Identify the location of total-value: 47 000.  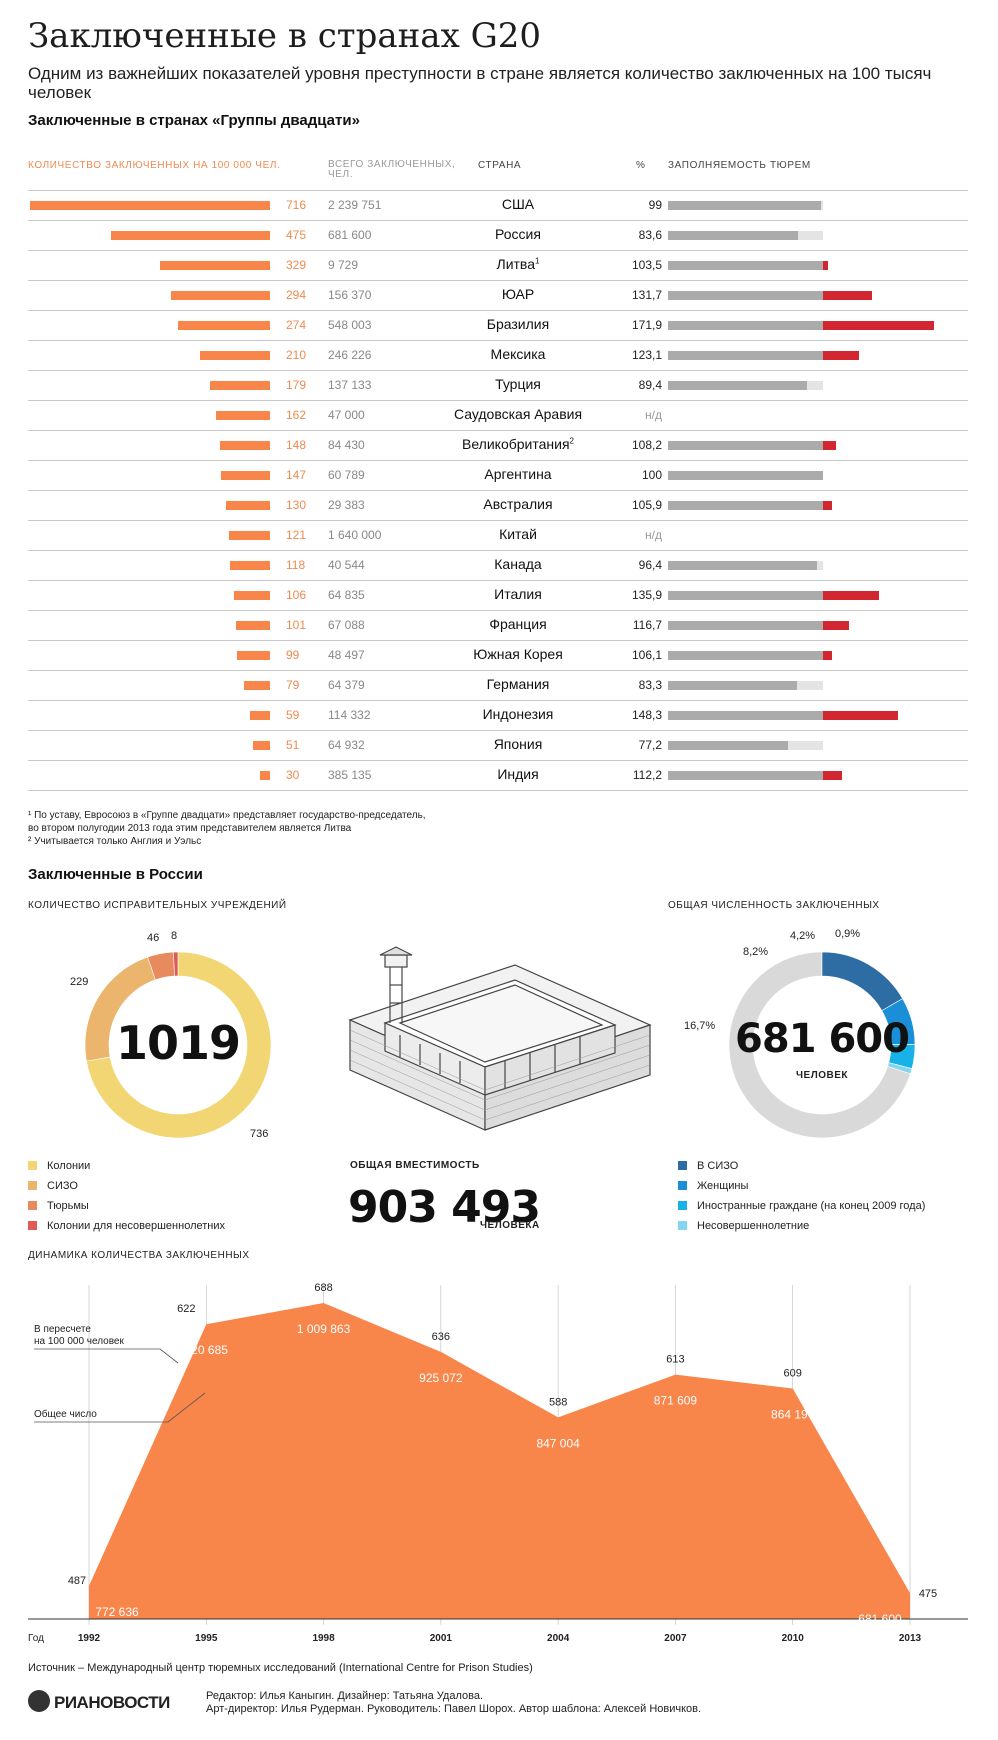
(346, 415).